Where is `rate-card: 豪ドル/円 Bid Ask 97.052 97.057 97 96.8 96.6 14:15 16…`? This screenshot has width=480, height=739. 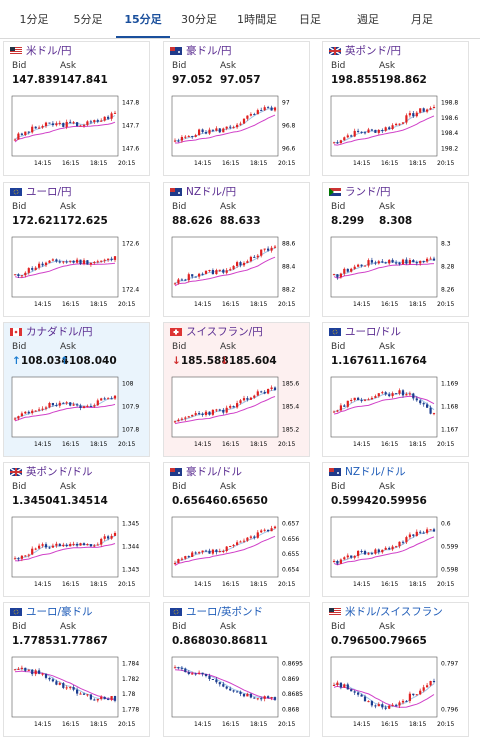
rate-card: 豪ドル/円 Bid Ask 97.052 97.057 97 96.8 96.6 14:15 16… is located at coordinates (236, 108).